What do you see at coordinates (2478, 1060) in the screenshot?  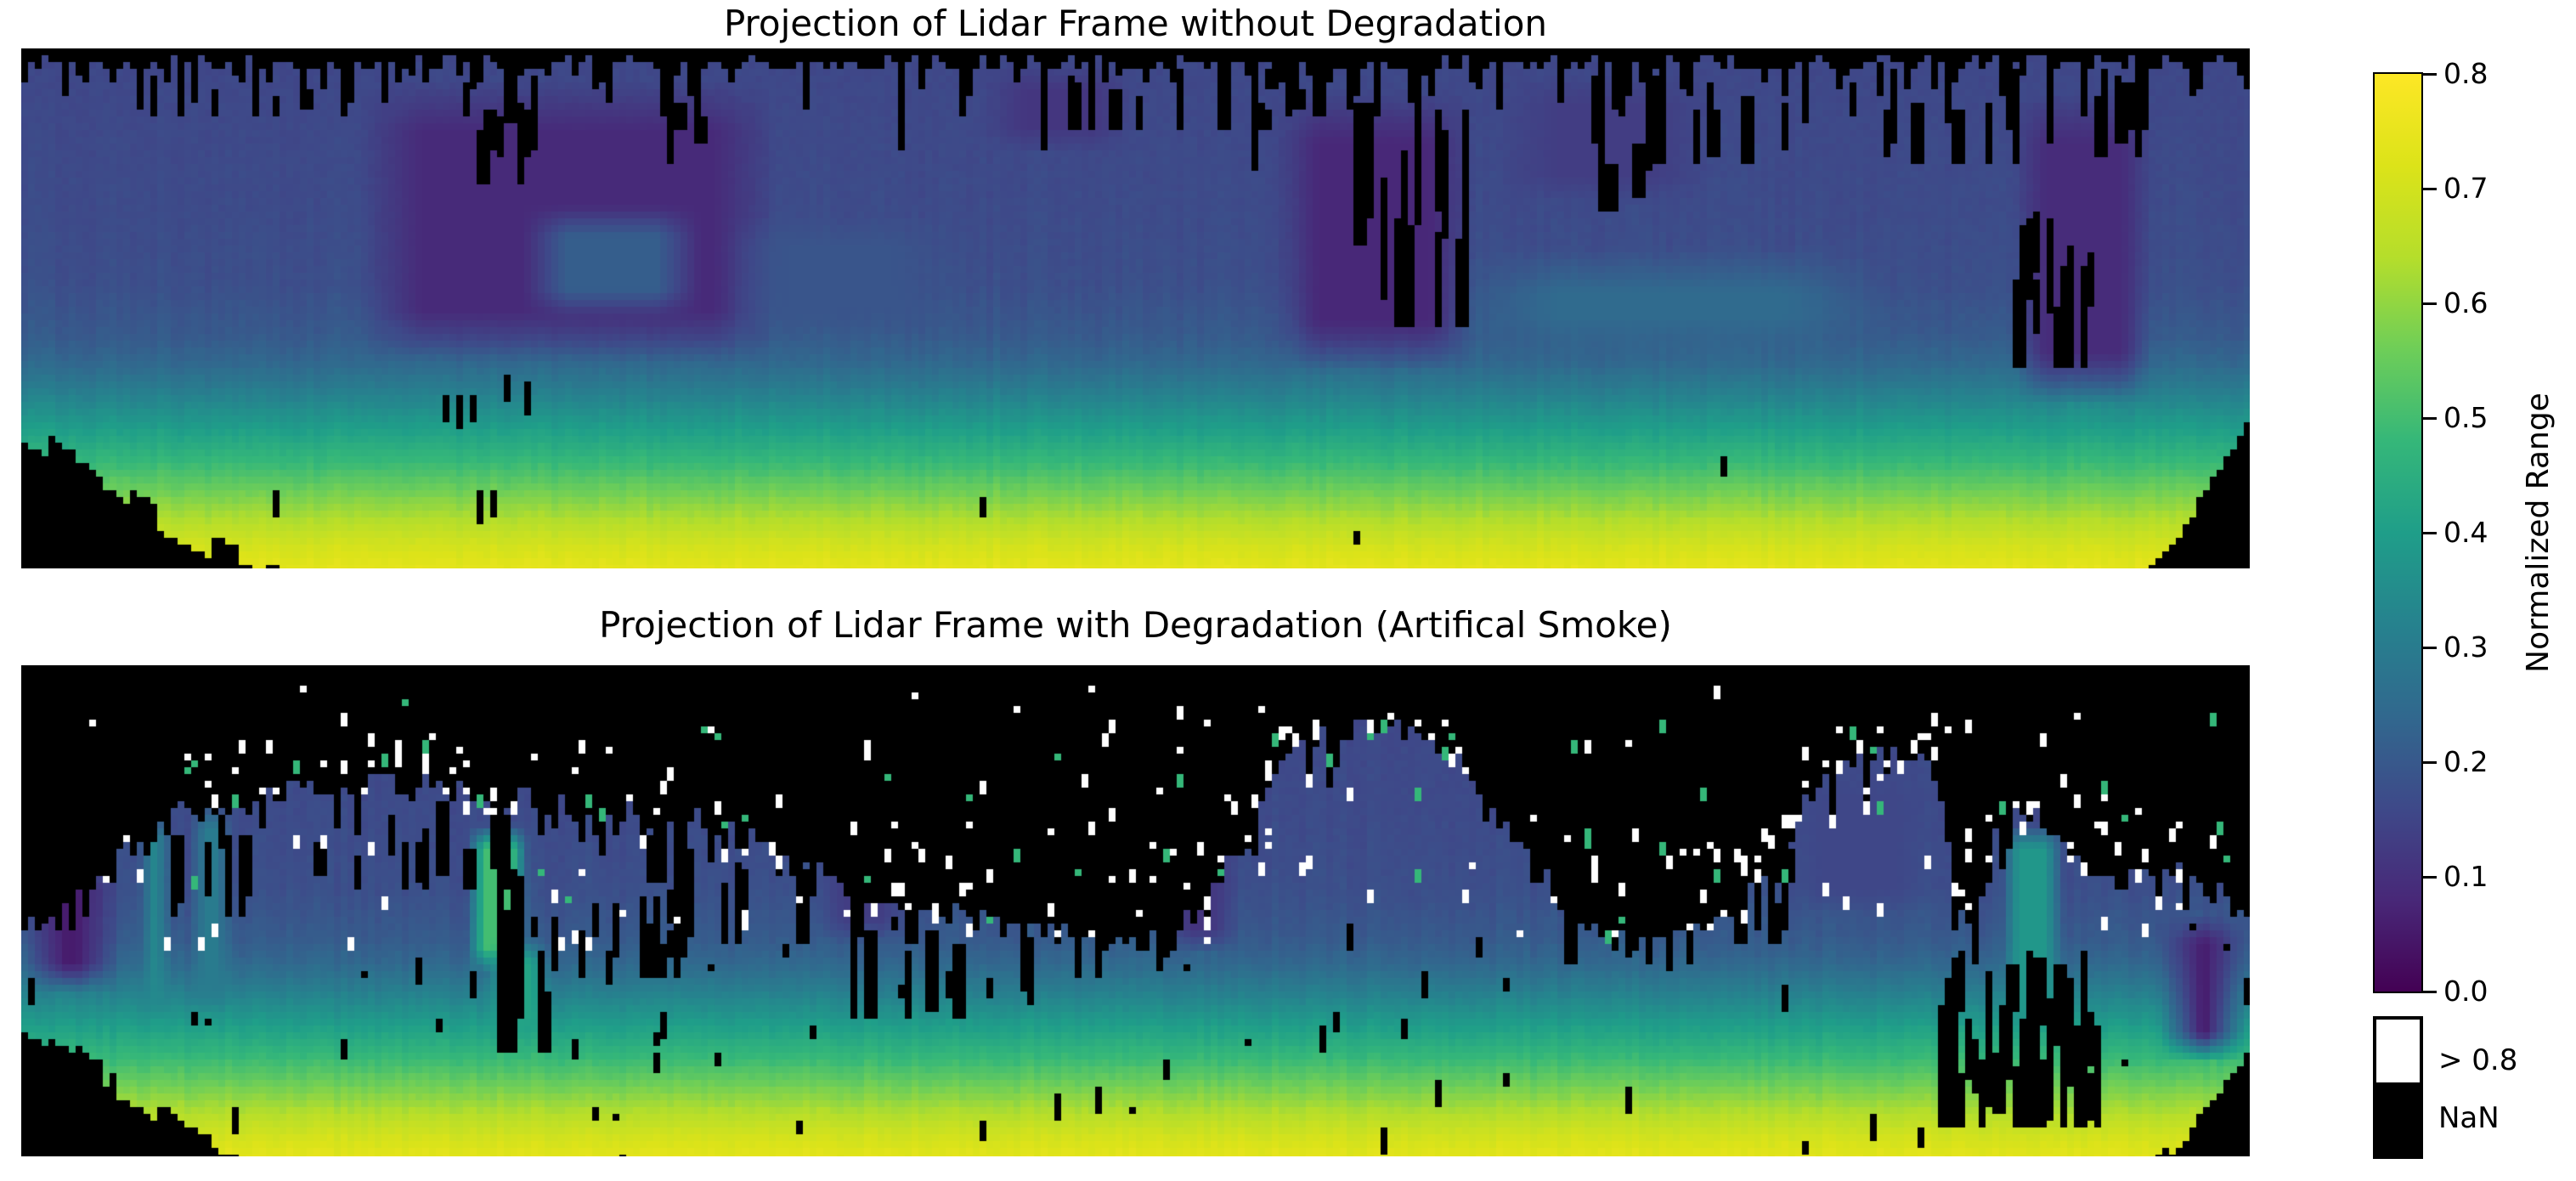 I see `legend-over-label: > 0.8` at bounding box center [2478, 1060].